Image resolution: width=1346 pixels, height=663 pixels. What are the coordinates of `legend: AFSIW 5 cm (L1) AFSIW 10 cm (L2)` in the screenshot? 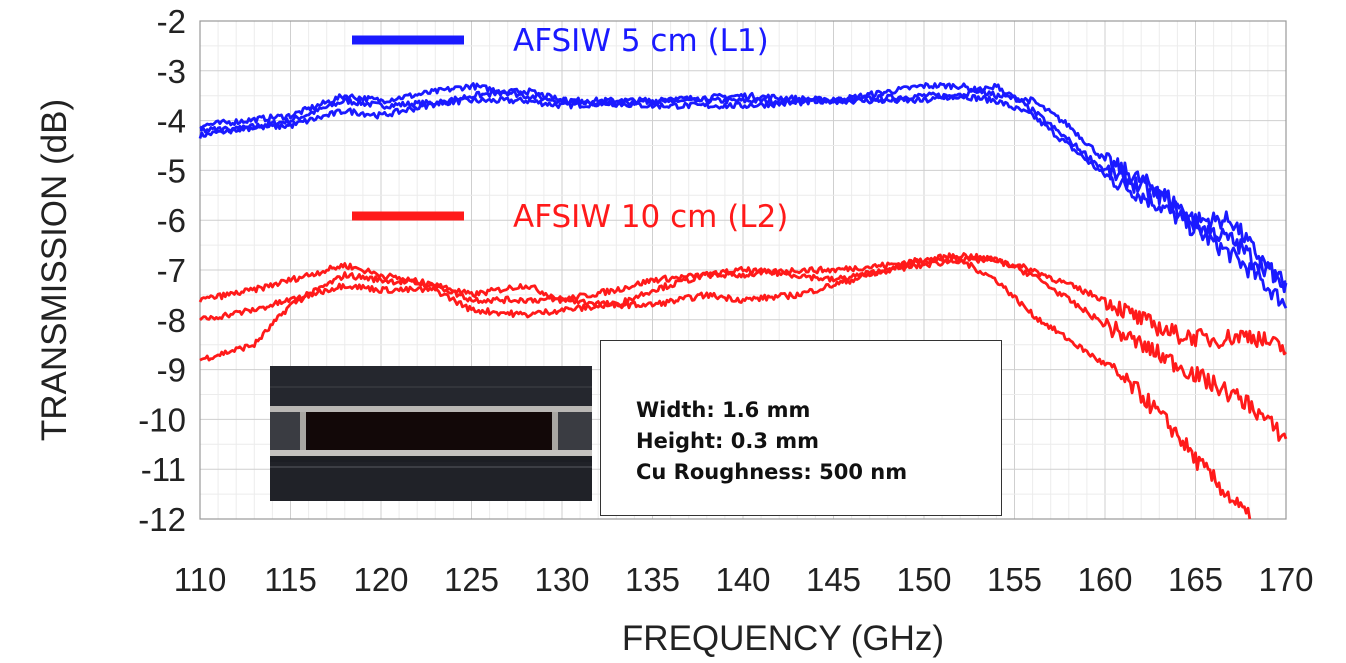 It's located at (570, 129).